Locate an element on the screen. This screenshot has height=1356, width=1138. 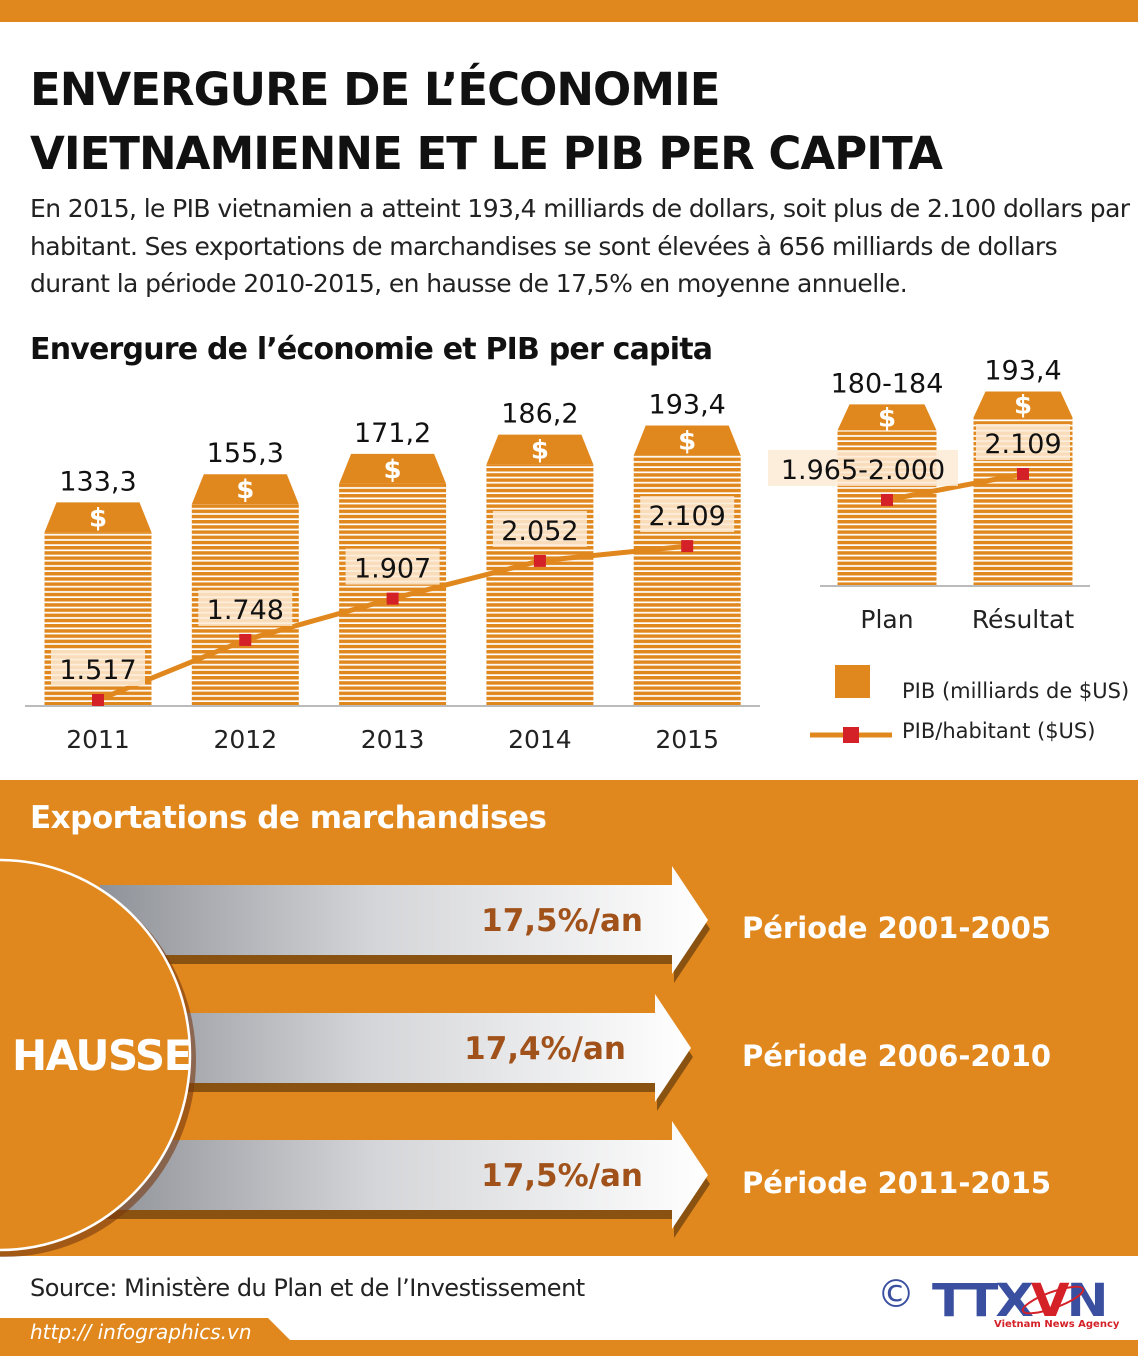
category-label: 2014 is located at coordinates (540, 739).